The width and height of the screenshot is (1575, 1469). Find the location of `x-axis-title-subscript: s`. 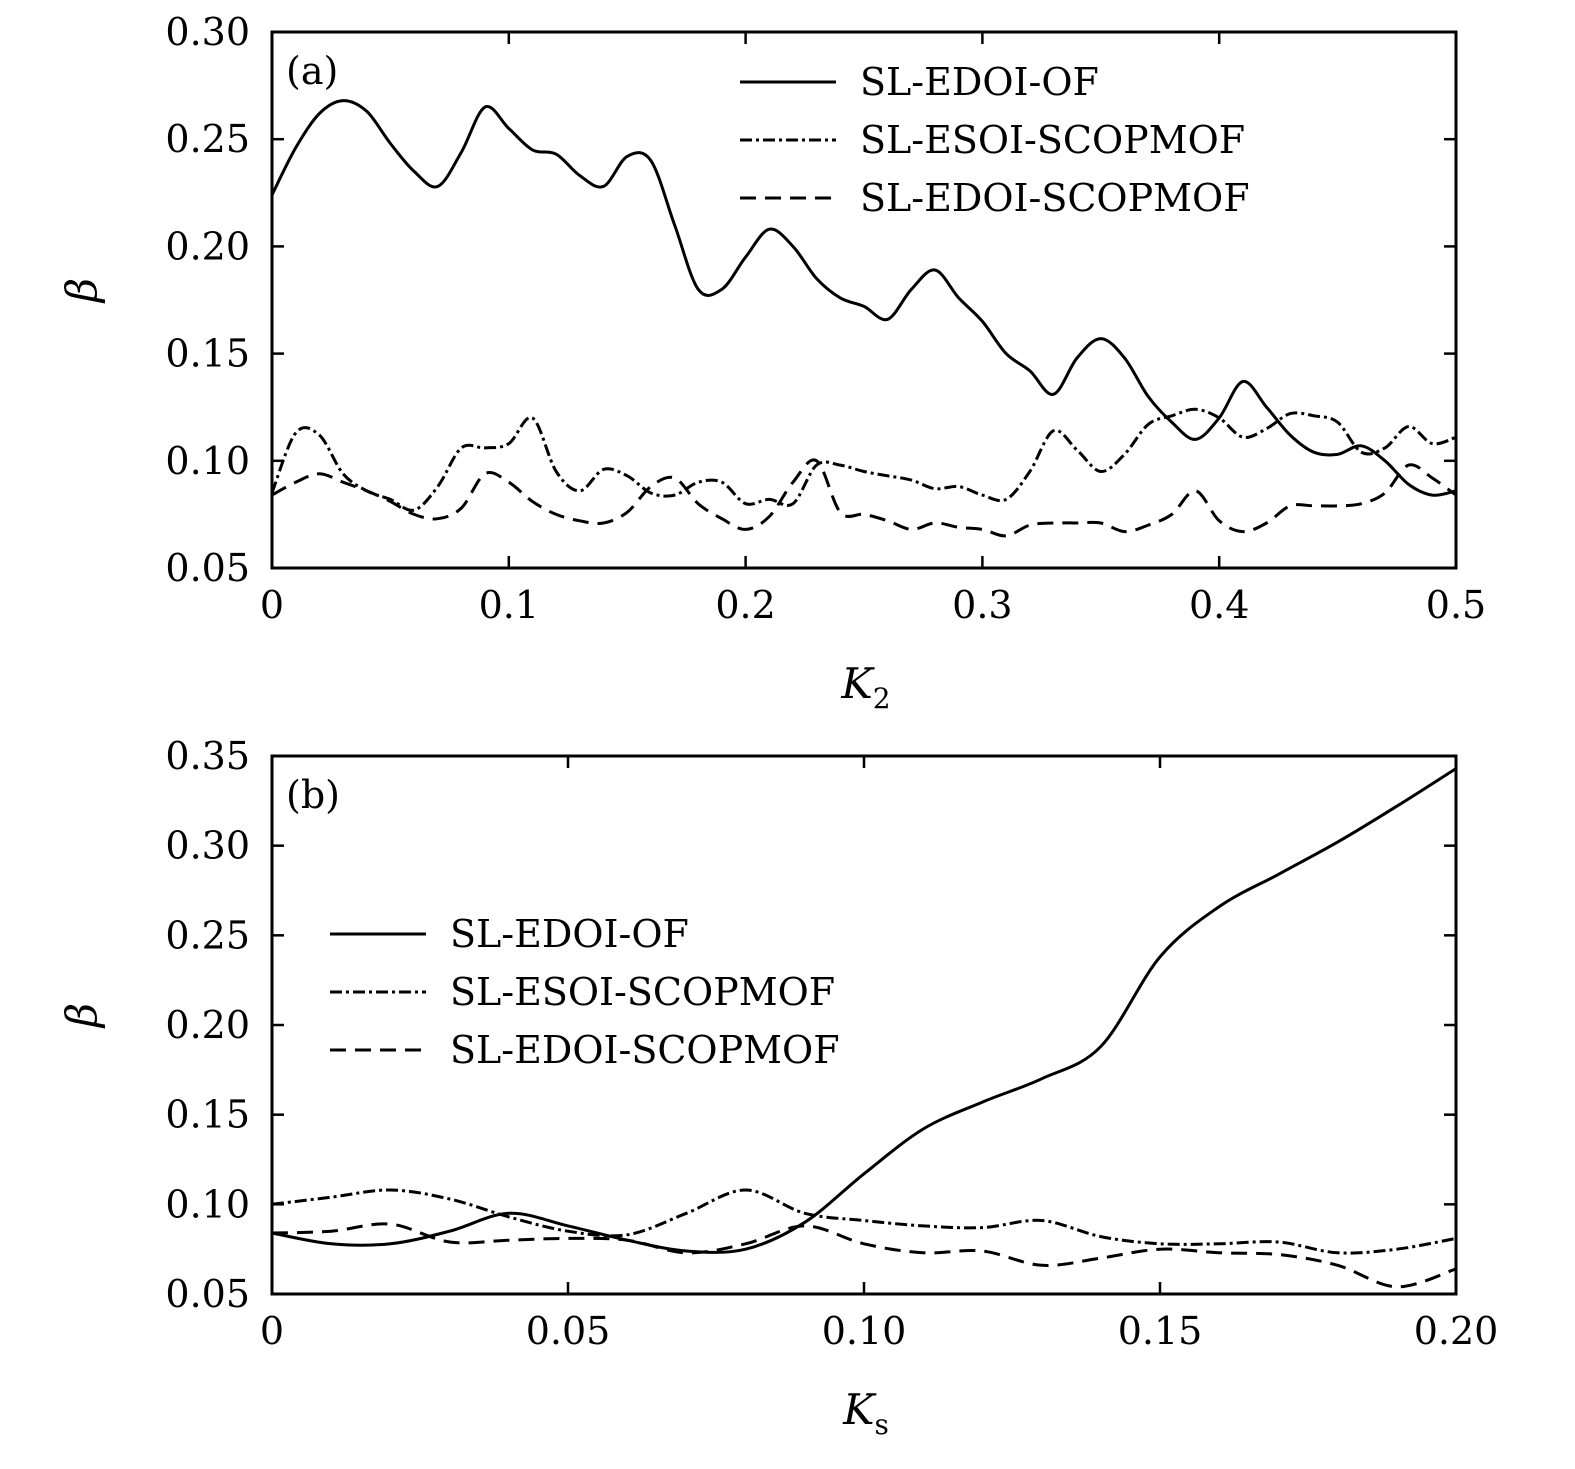

x-axis-title-subscript: s is located at coordinates (882, 1424).